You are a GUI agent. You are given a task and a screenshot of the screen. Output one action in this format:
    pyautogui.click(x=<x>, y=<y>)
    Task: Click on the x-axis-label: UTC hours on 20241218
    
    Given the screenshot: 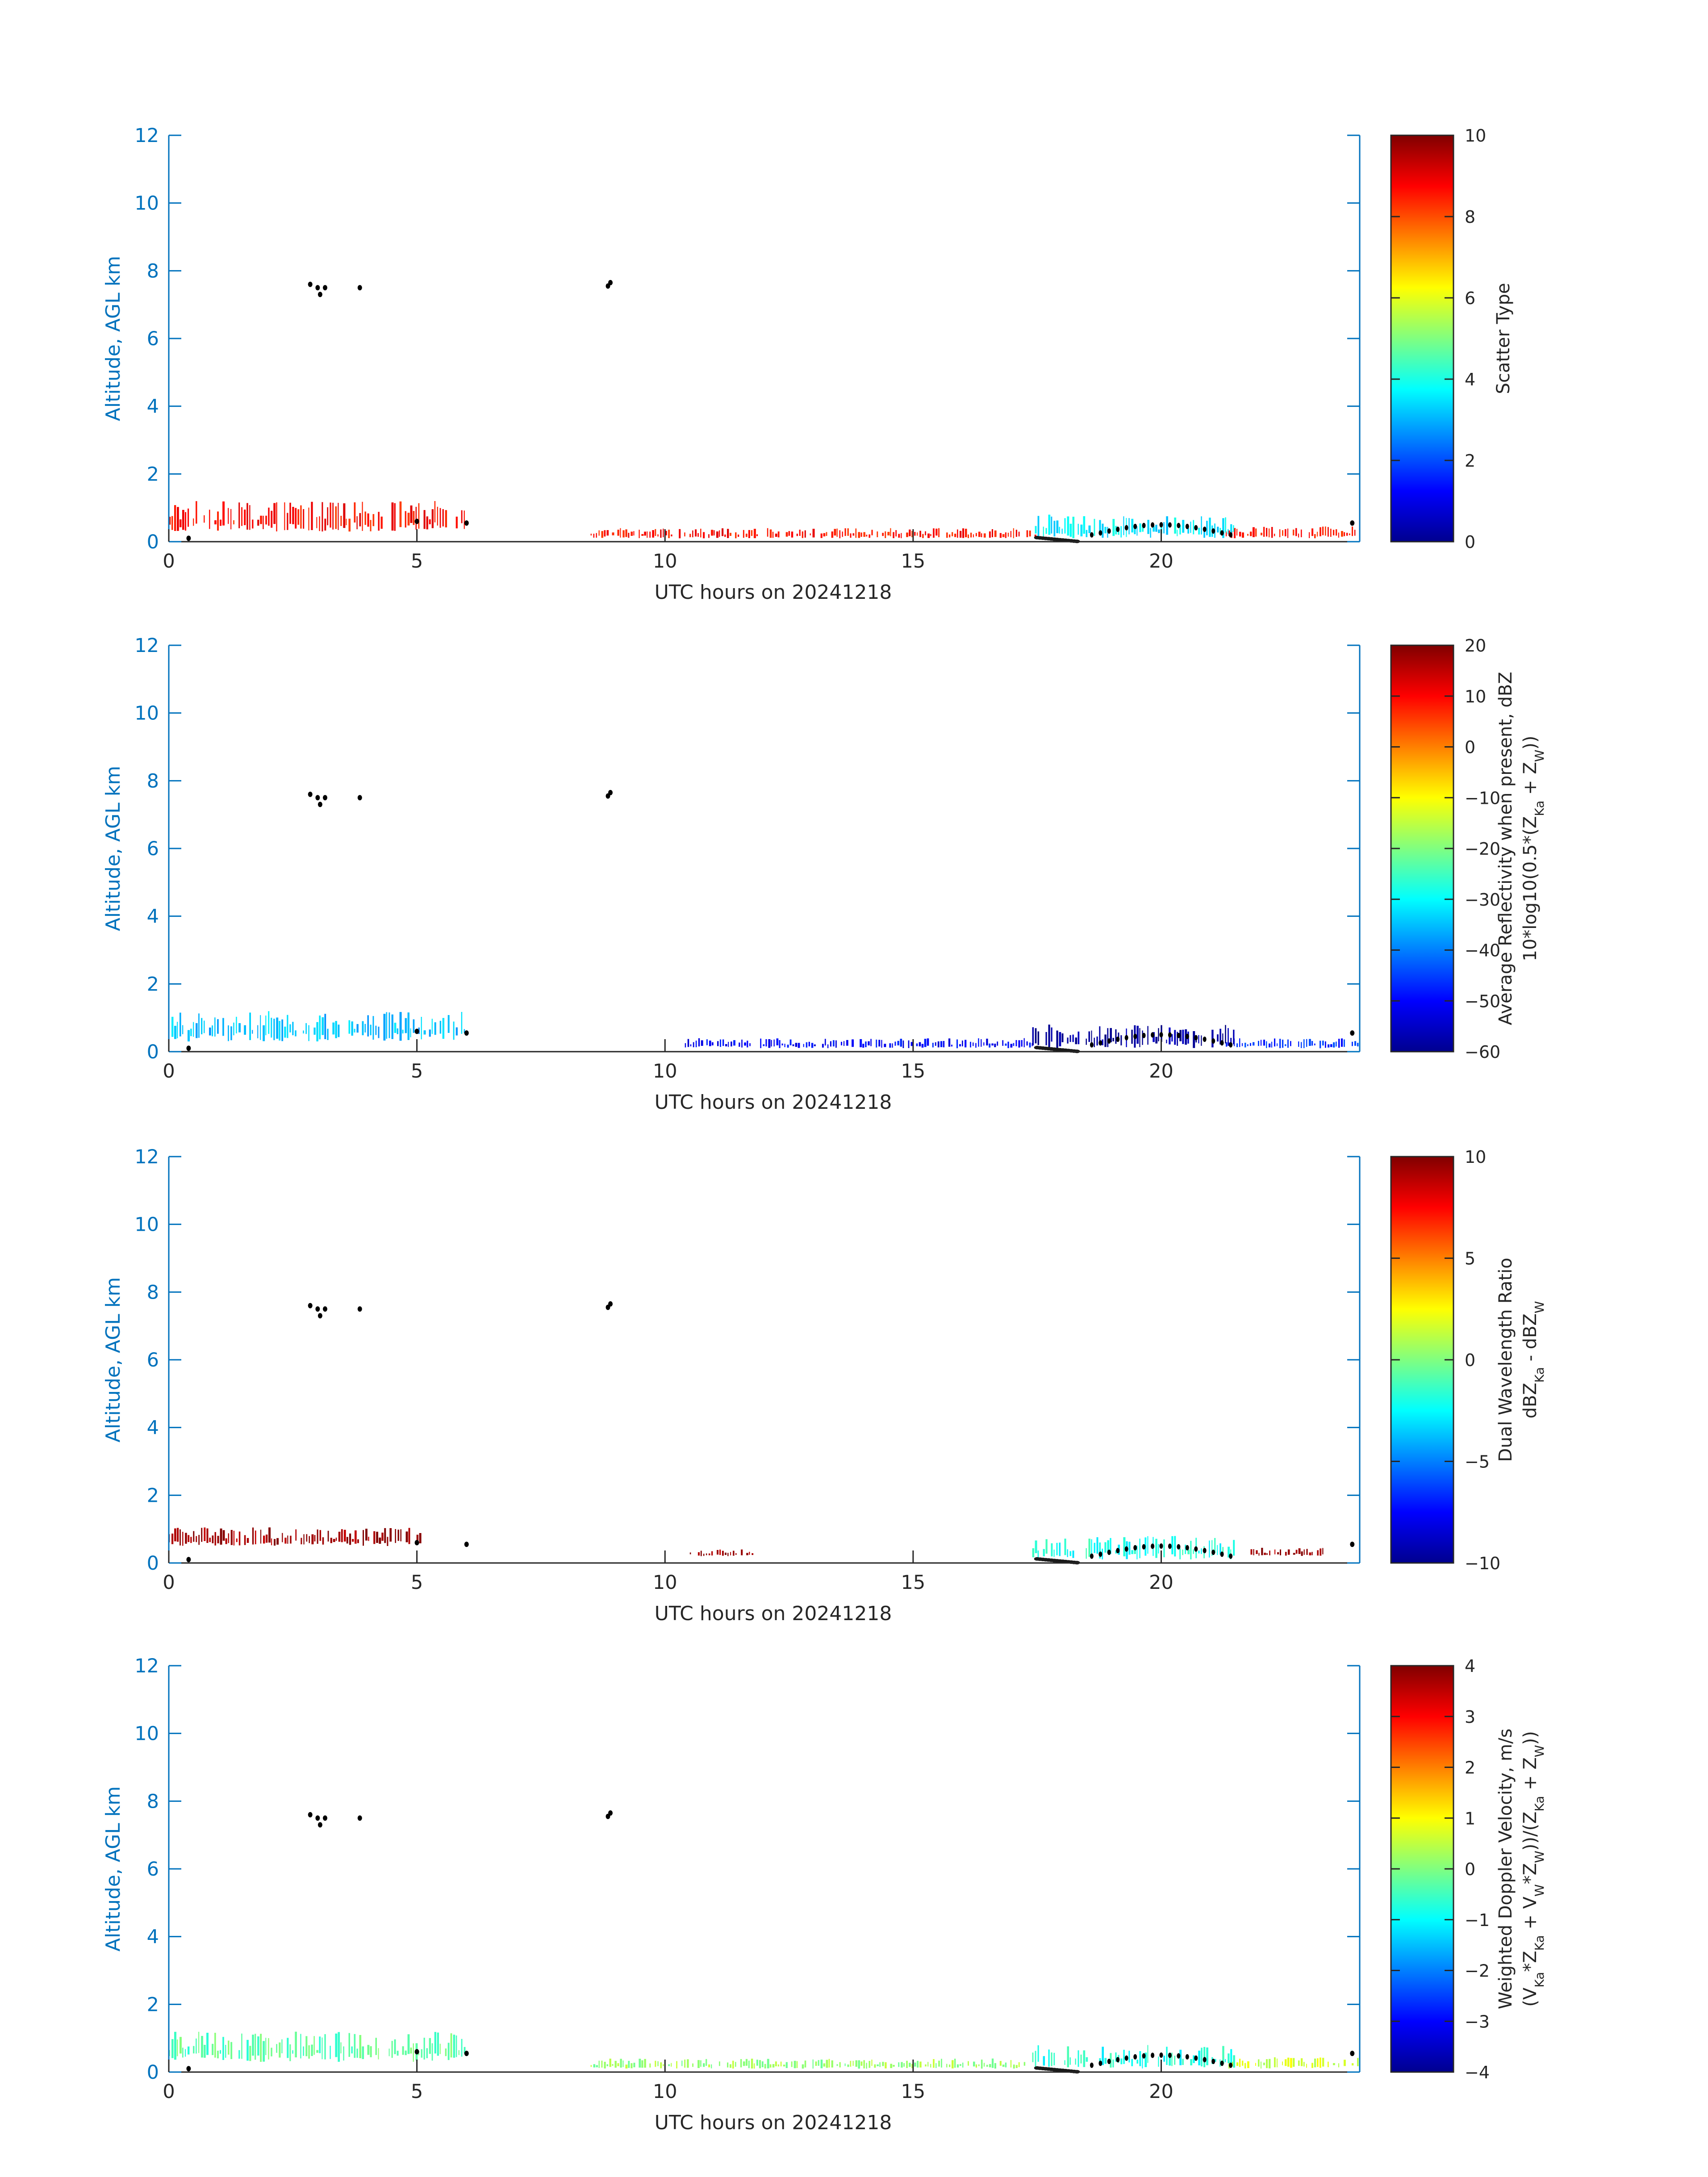 What is the action you would take?
    pyautogui.click(x=773, y=592)
    